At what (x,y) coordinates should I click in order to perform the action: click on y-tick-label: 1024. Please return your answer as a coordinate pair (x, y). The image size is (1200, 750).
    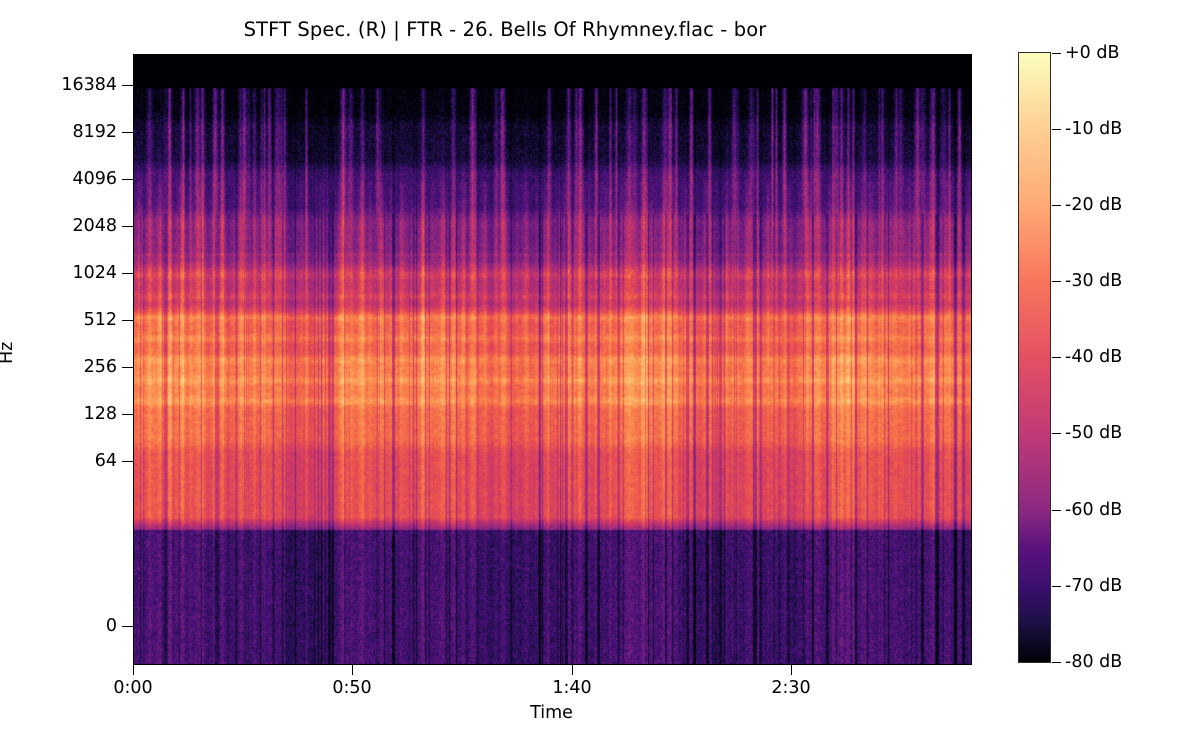
    Looking at the image, I should click on (94, 273).